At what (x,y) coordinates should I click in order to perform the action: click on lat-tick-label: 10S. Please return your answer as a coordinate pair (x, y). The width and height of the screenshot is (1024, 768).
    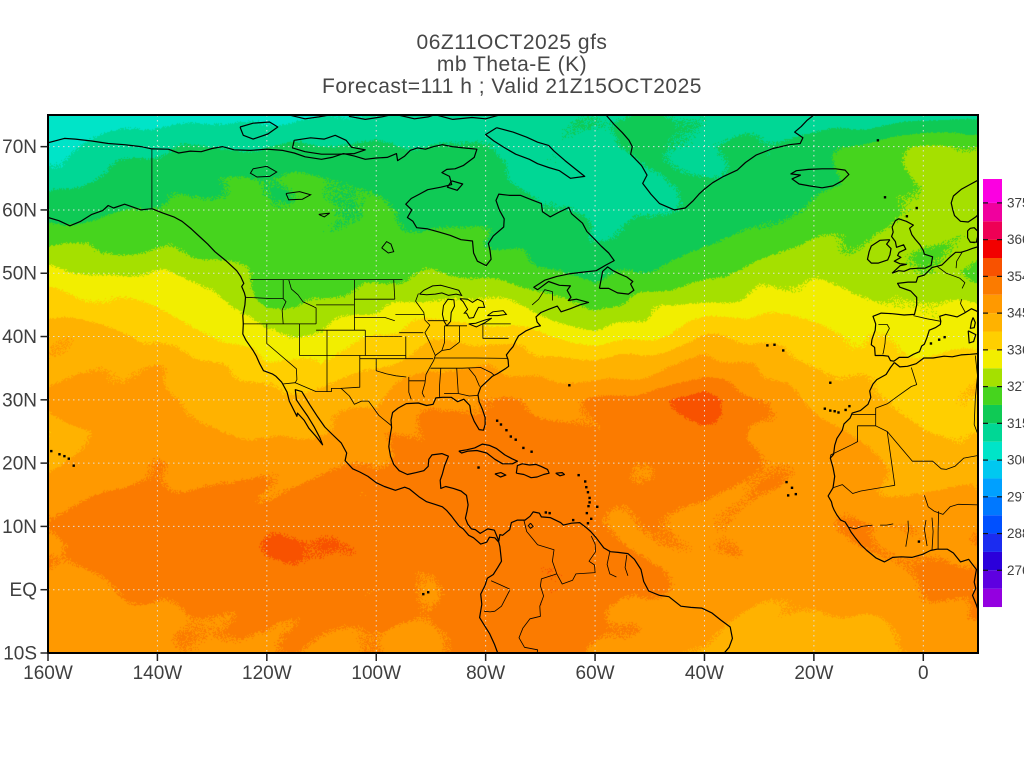
    Looking at the image, I should click on (20, 654).